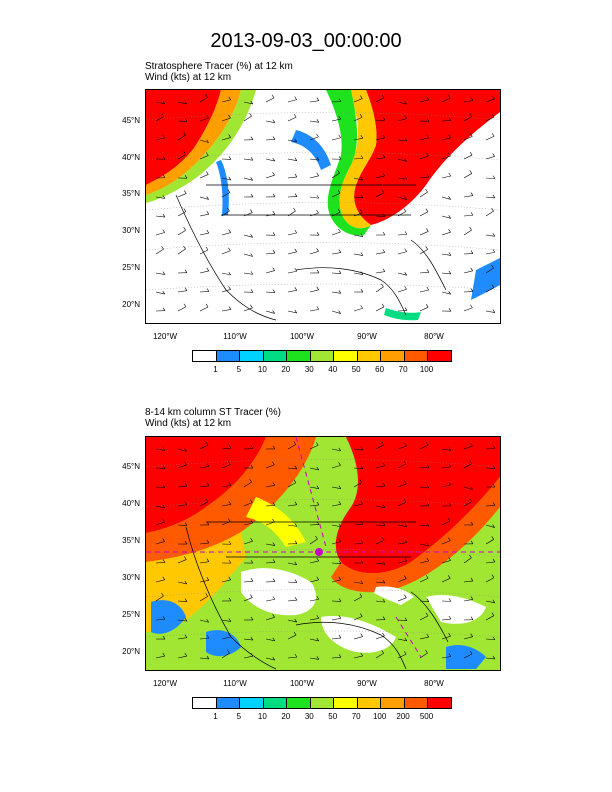  What do you see at coordinates (131, 157) in the screenshot?
I see `panel-1-lat-label-40: 40°N` at bounding box center [131, 157].